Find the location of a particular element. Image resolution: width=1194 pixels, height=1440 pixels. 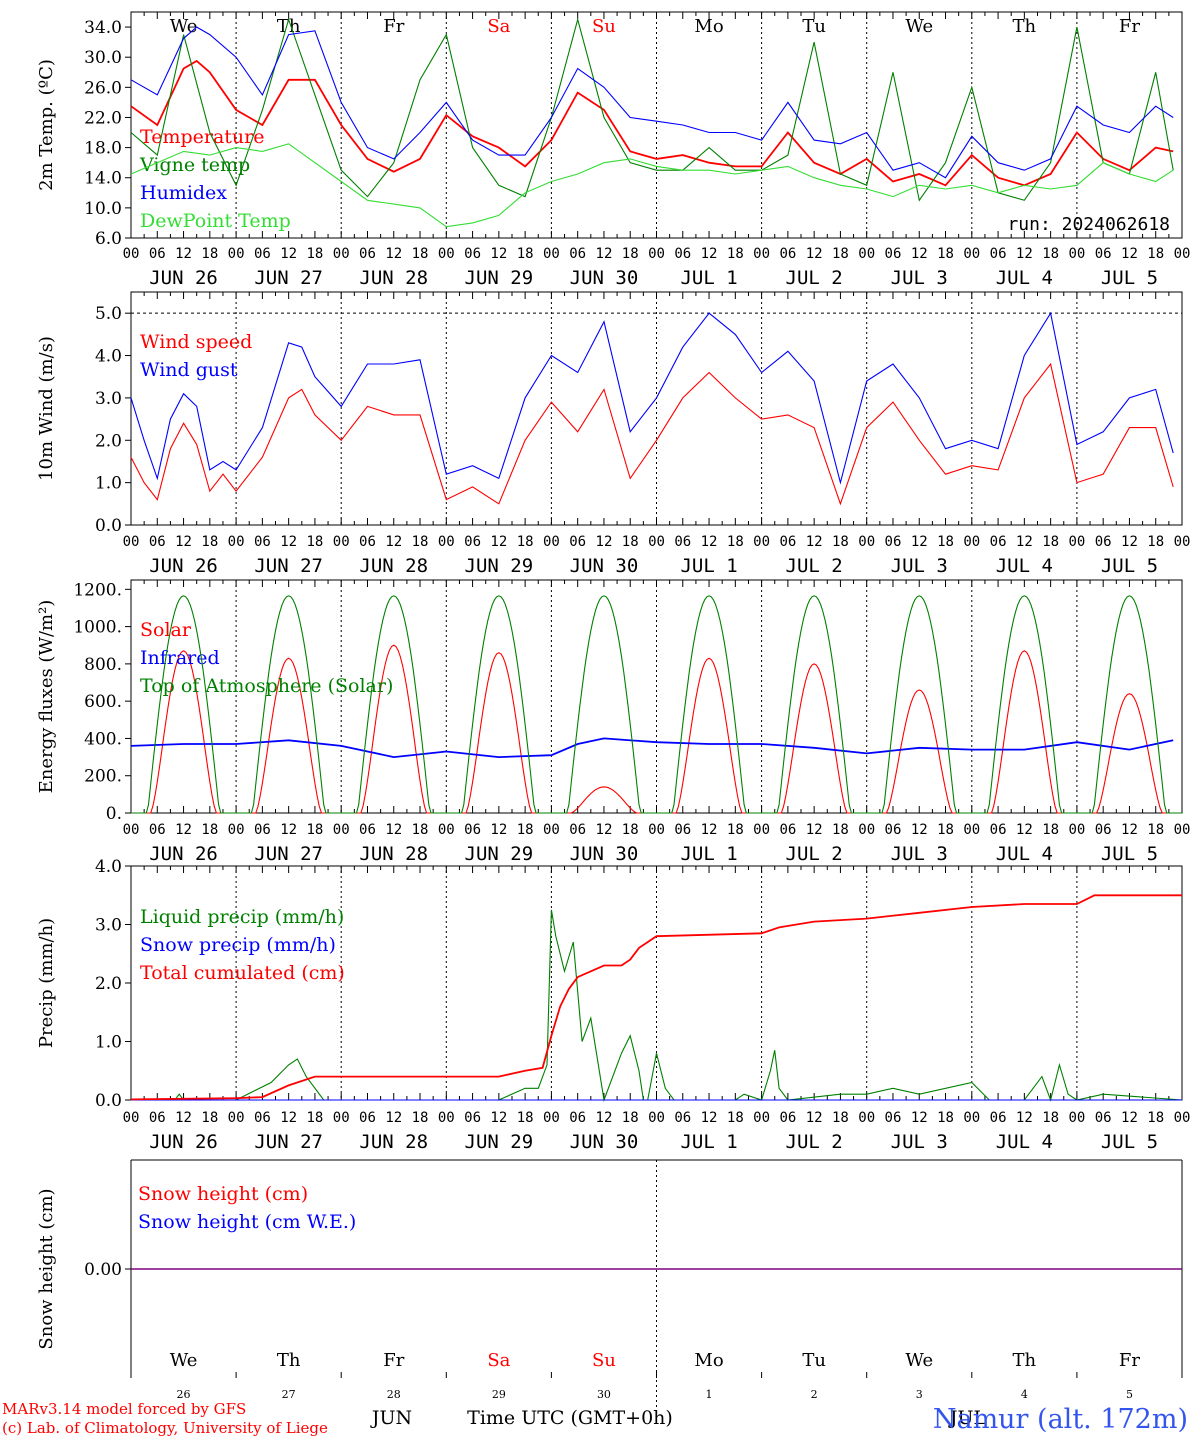

date-label: JUN 29 is located at coordinates (499, 1142).